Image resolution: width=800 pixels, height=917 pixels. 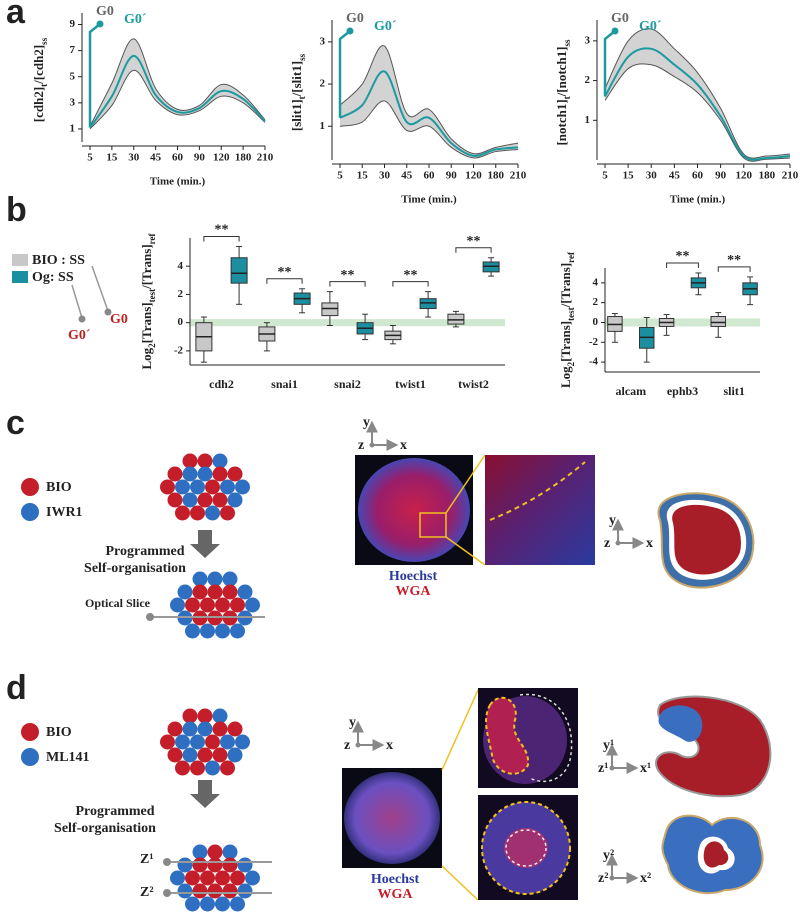 I want to click on axis-label: x¹, so click(x=645, y=768).